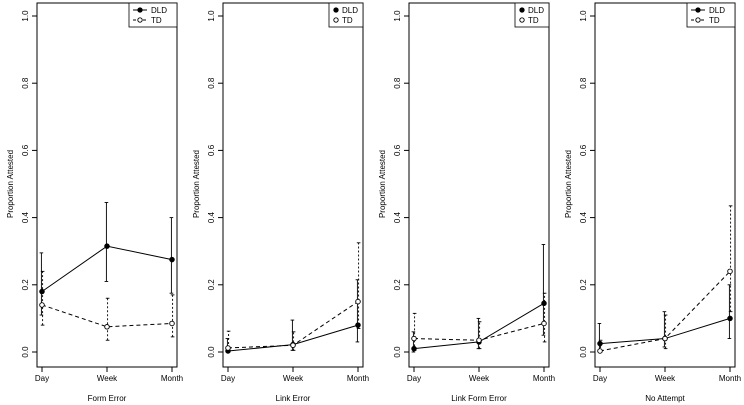 The image size is (744, 405). Describe the element at coordinates (107, 268) in the screenshot. I see `series-line-dld` at that location.